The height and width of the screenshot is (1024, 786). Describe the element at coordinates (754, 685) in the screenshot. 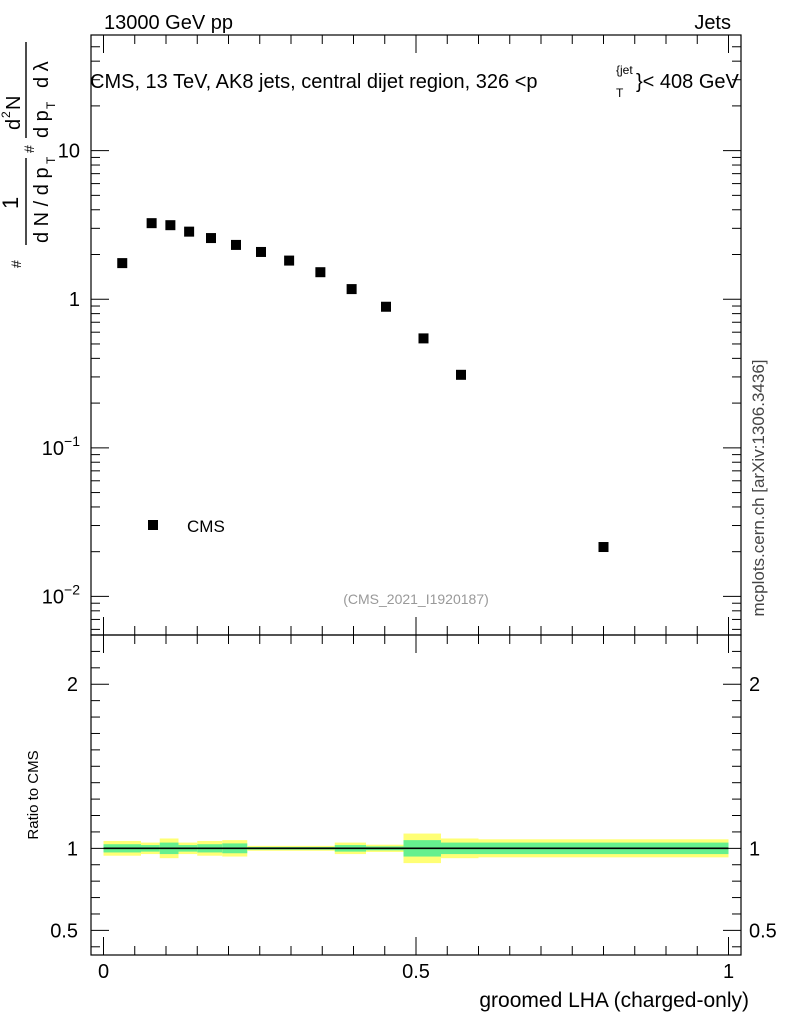

I see `ratio-y-tick-label-right: 2` at that location.